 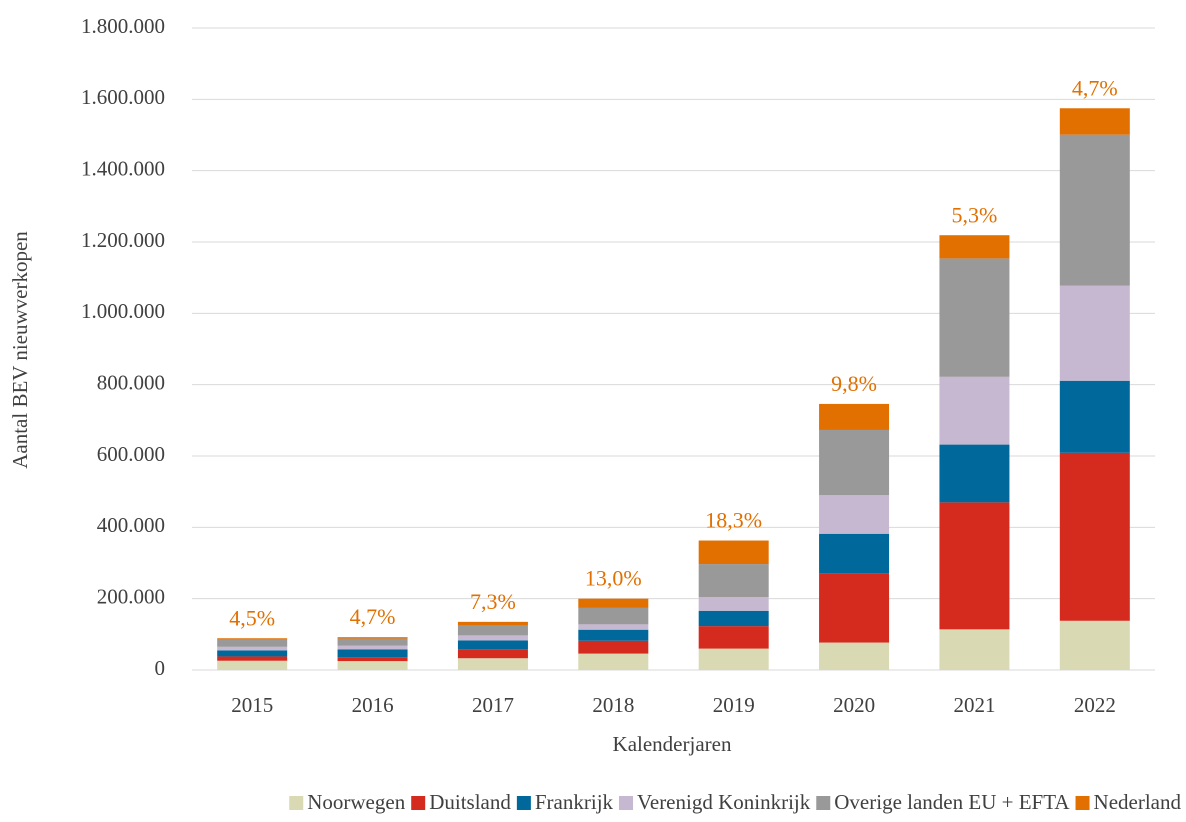 What do you see at coordinates (734, 705) in the screenshot?
I see `x-tick-label: 2019` at bounding box center [734, 705].